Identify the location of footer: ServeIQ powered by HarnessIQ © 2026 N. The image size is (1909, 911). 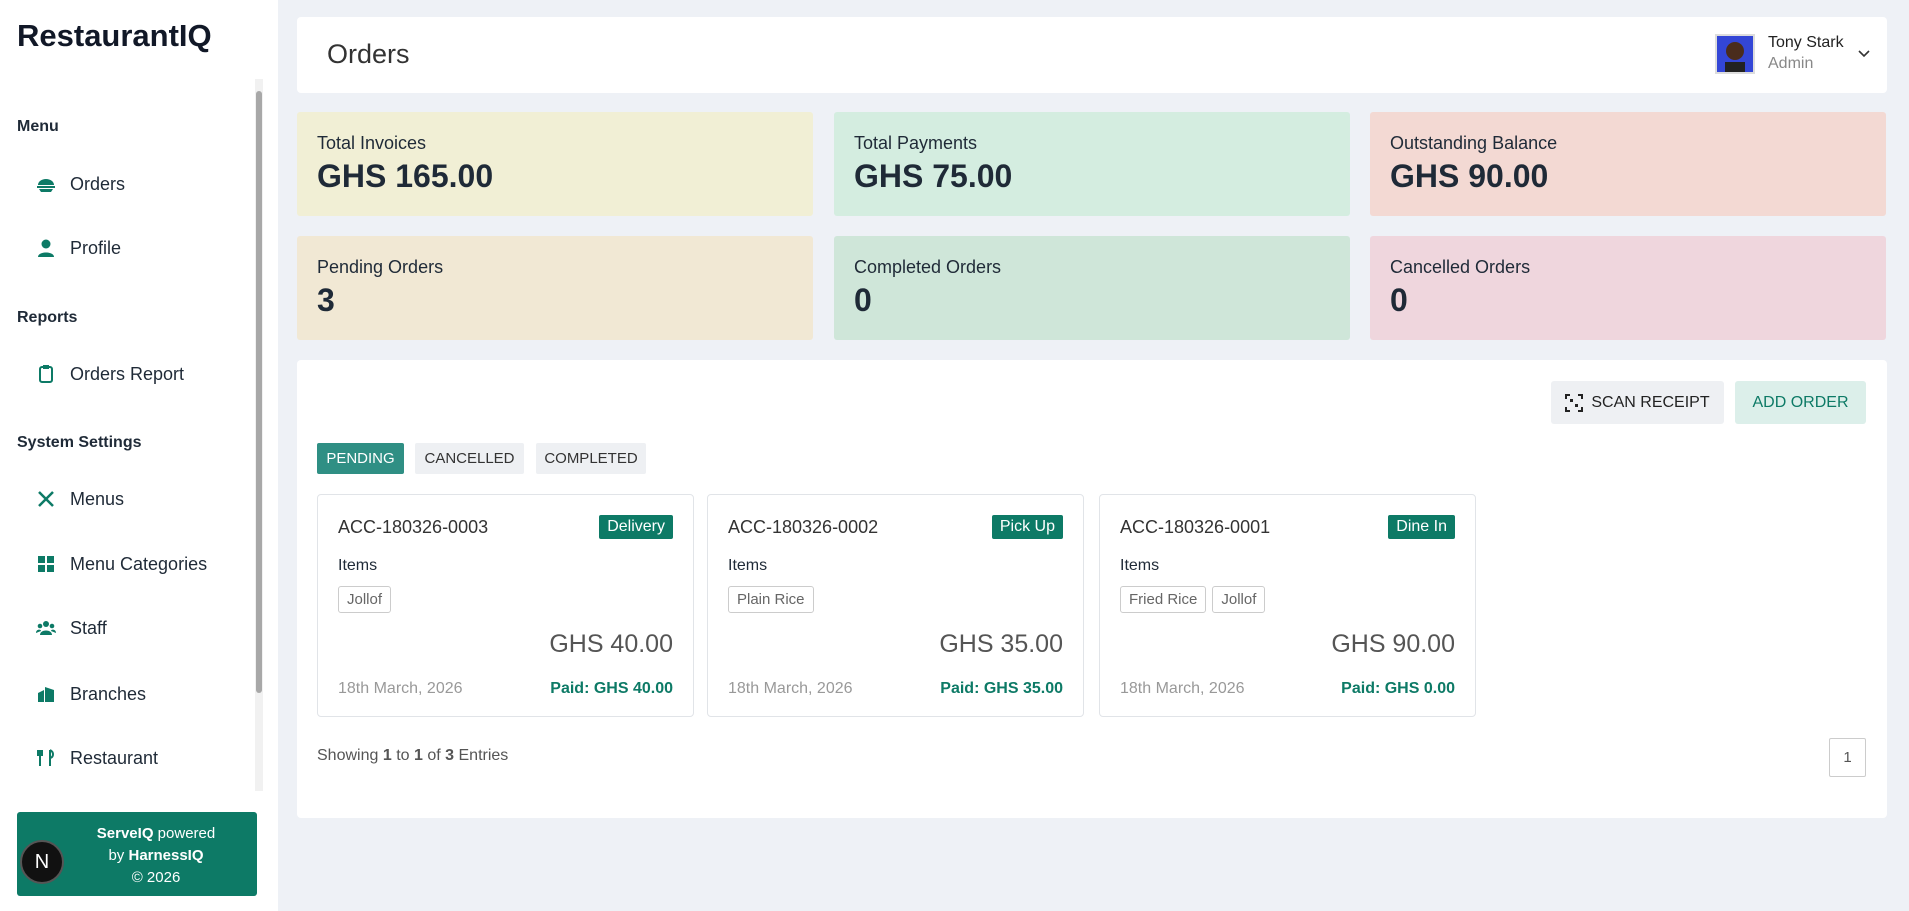
(137, 854).